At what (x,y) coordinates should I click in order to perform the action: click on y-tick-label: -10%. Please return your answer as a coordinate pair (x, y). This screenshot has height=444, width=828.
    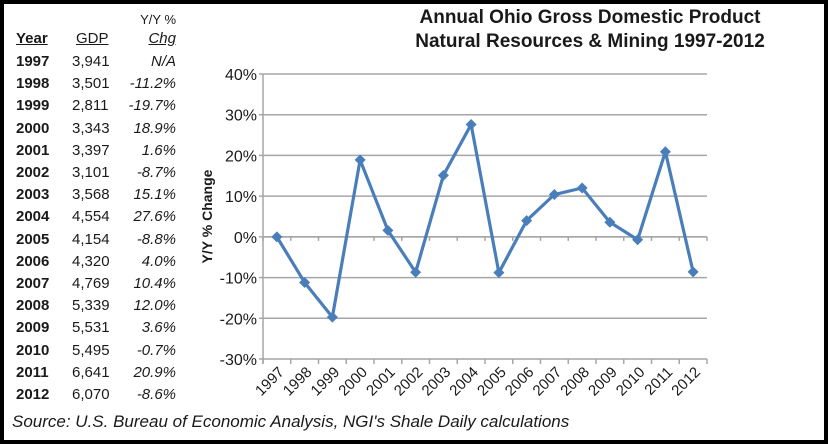
    Looking at the image, I should click on (238, 279).